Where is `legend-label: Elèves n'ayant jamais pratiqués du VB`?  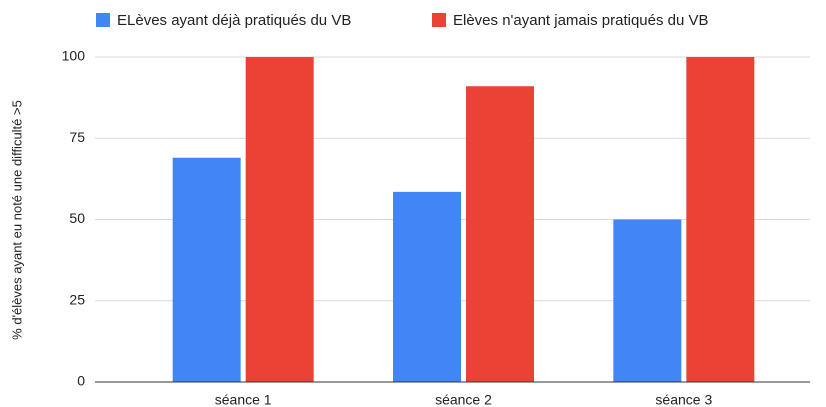
legend-label: Elèves n'ayant jamais pratiqués du VB is located at coordinates (581, 20).